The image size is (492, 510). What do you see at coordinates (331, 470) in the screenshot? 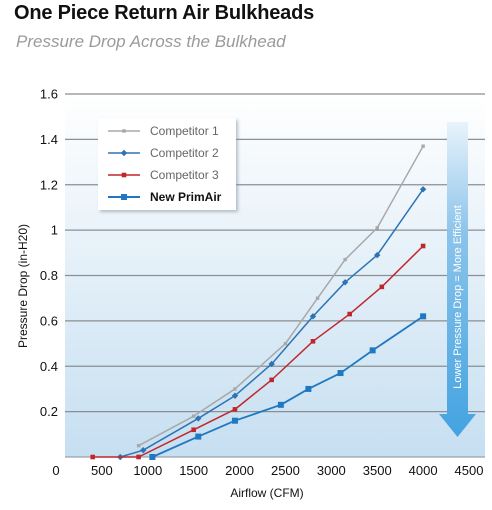
I see `x-tick-label: 3000` at bounding box center [331, 470].